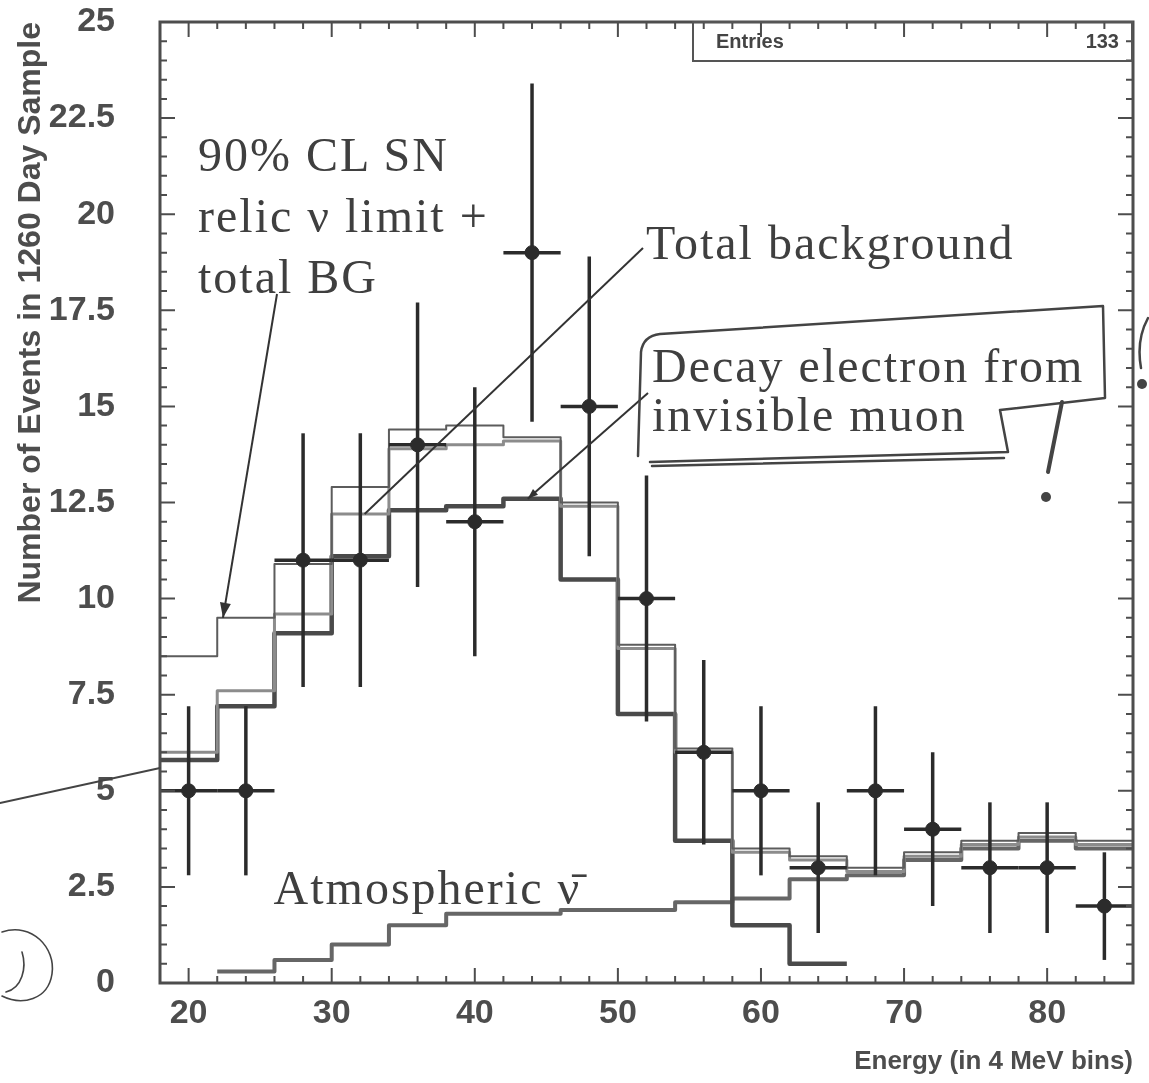  Describe the element at coordinates (868, 390) in the screenshot. I see `annotation: Decay electron from invisible muon` at that location.